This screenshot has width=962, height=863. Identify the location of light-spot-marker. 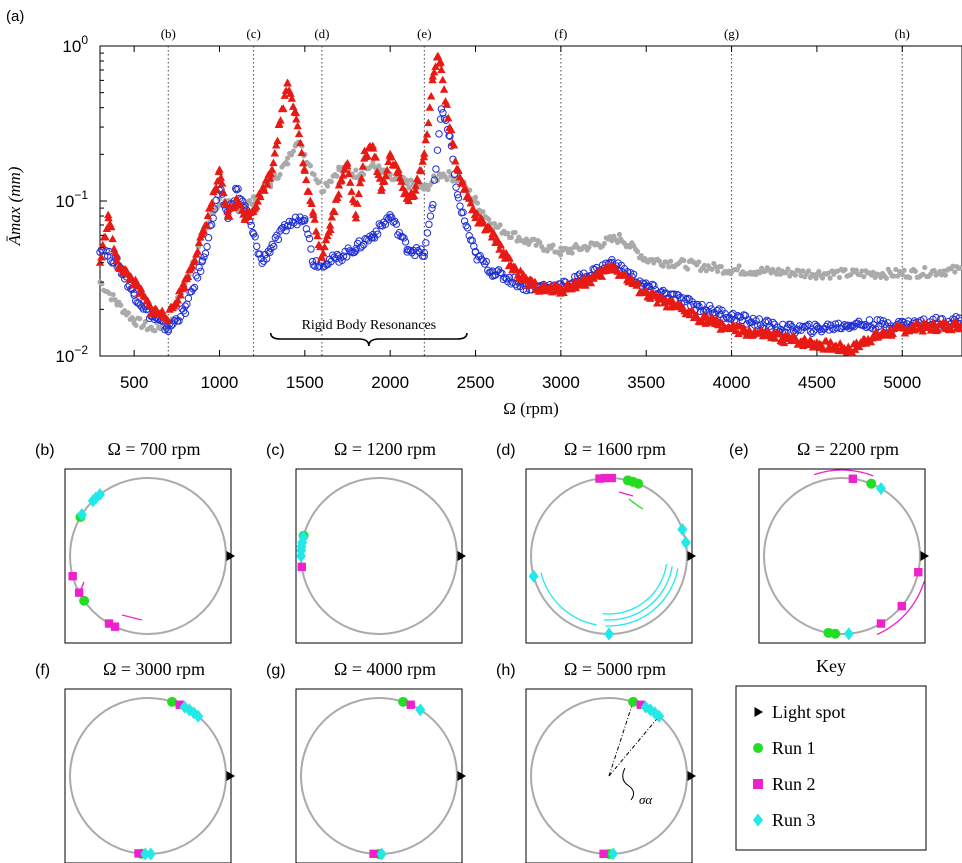
(230, 776).